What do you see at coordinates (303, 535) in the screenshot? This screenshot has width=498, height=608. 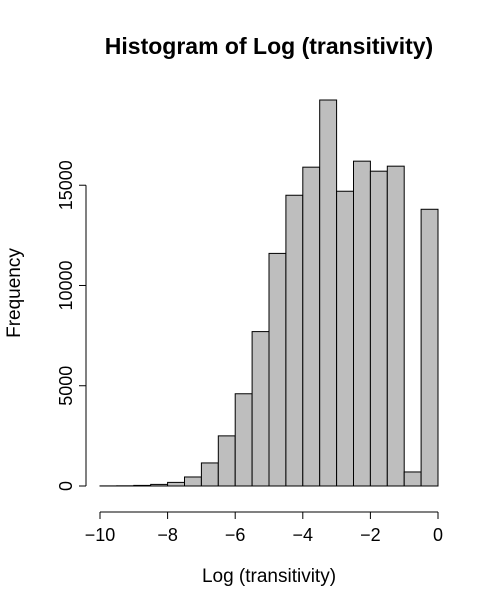 I see `x-tick-label: −4` at bounding box center [303, 535].